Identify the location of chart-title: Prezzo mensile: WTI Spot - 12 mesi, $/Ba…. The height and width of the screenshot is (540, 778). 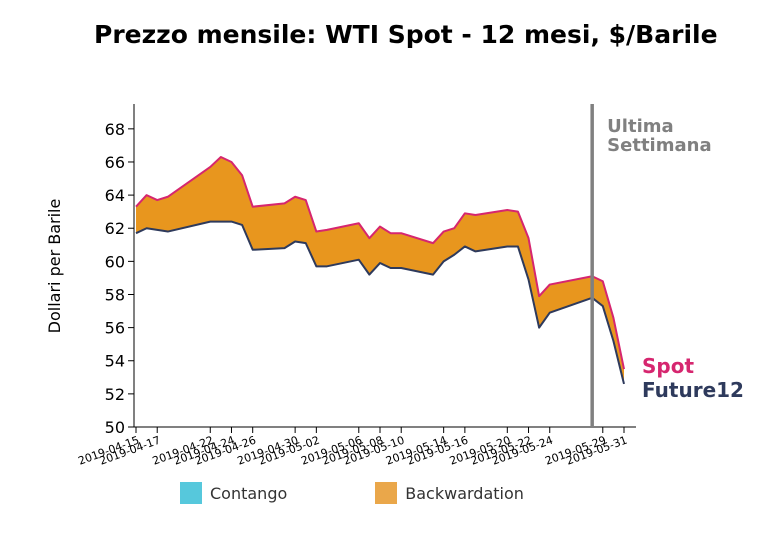
(406, 34).